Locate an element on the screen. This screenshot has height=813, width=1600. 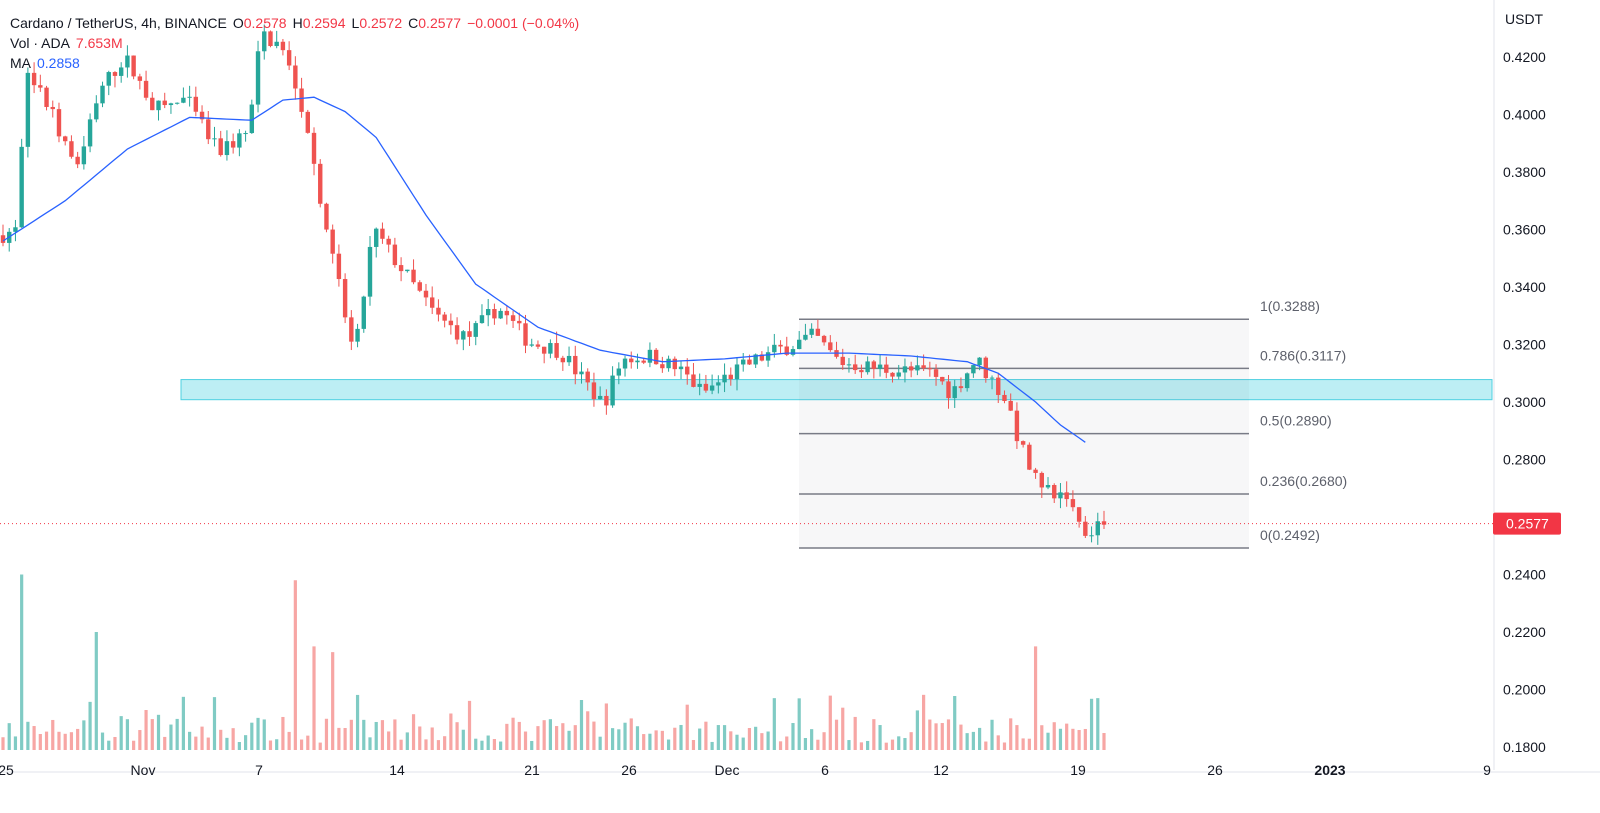
volume-legend-row: Vol · ADA 7.653M is located at coordinates (294, 43).